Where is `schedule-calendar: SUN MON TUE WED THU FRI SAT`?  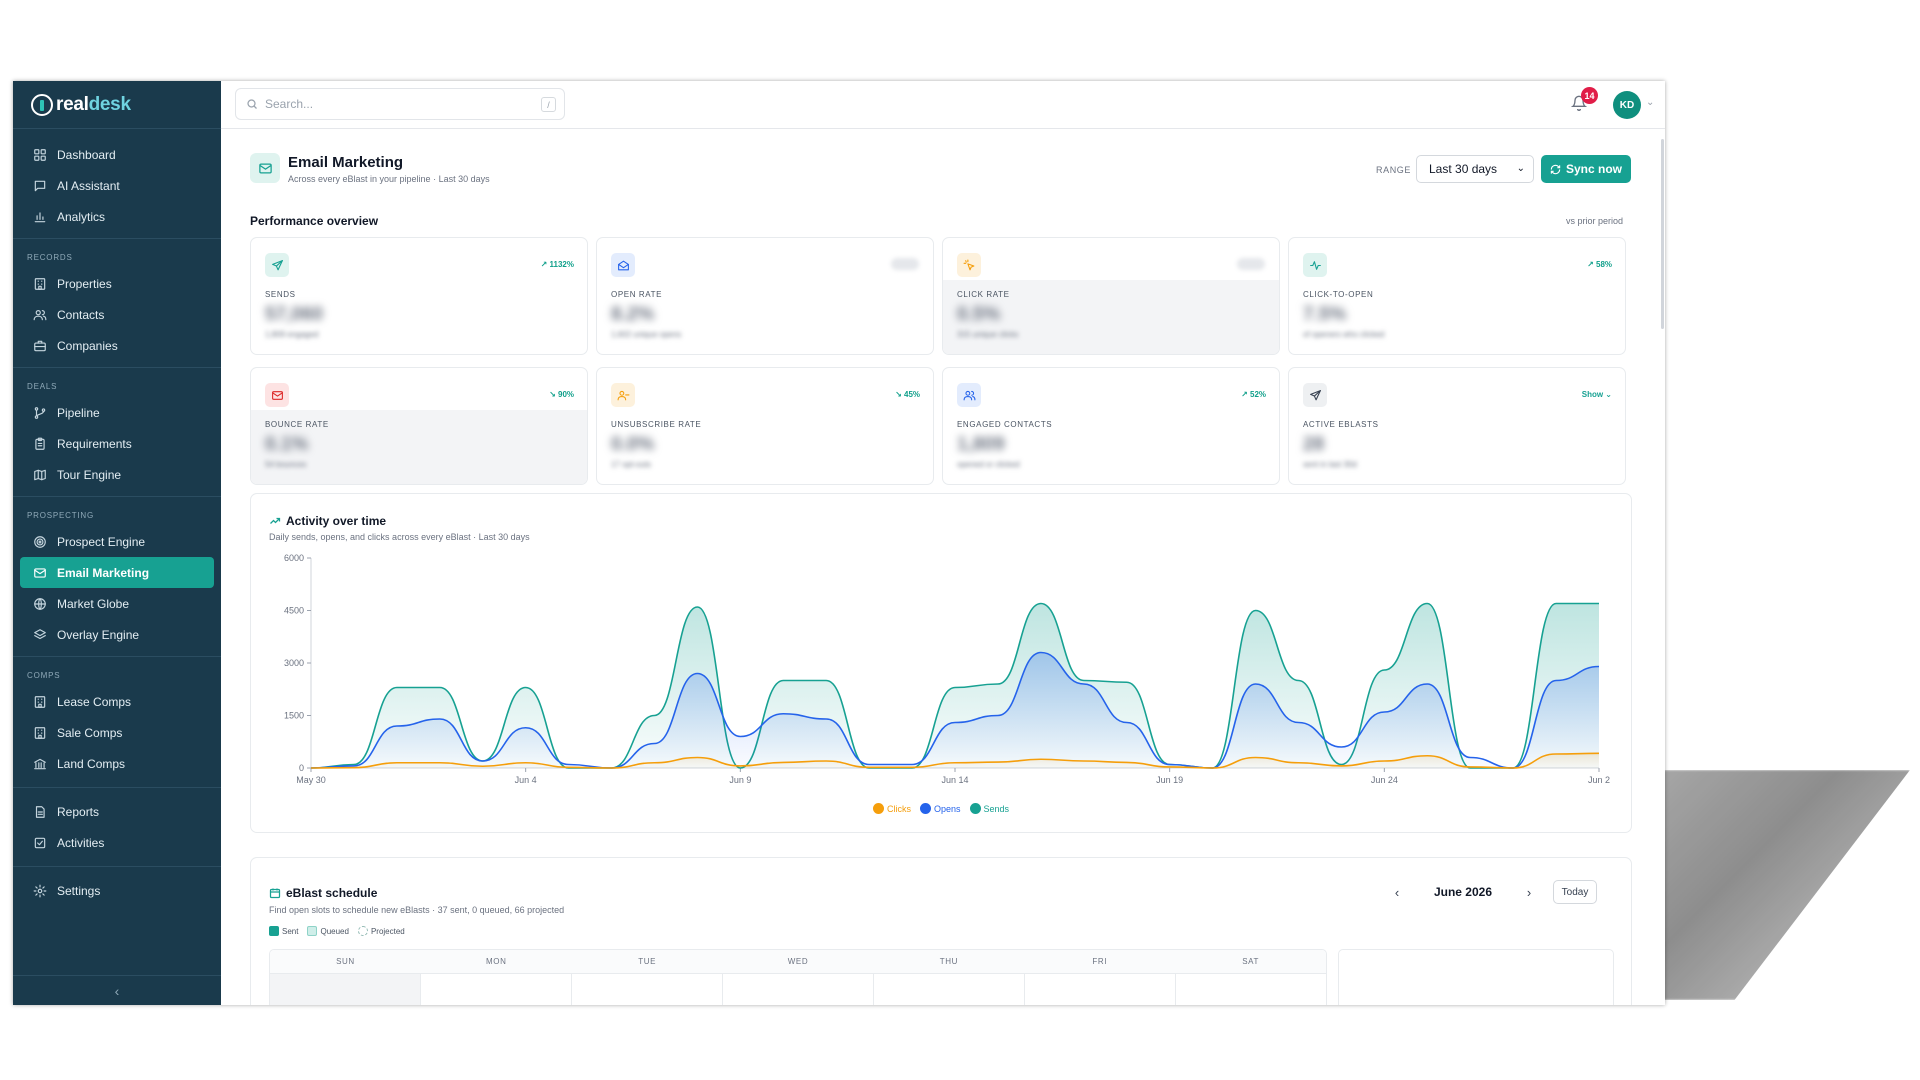 schedule-calendar: SUN MON TUE WED THU FRI SAT is located at coordinates (798, 977).